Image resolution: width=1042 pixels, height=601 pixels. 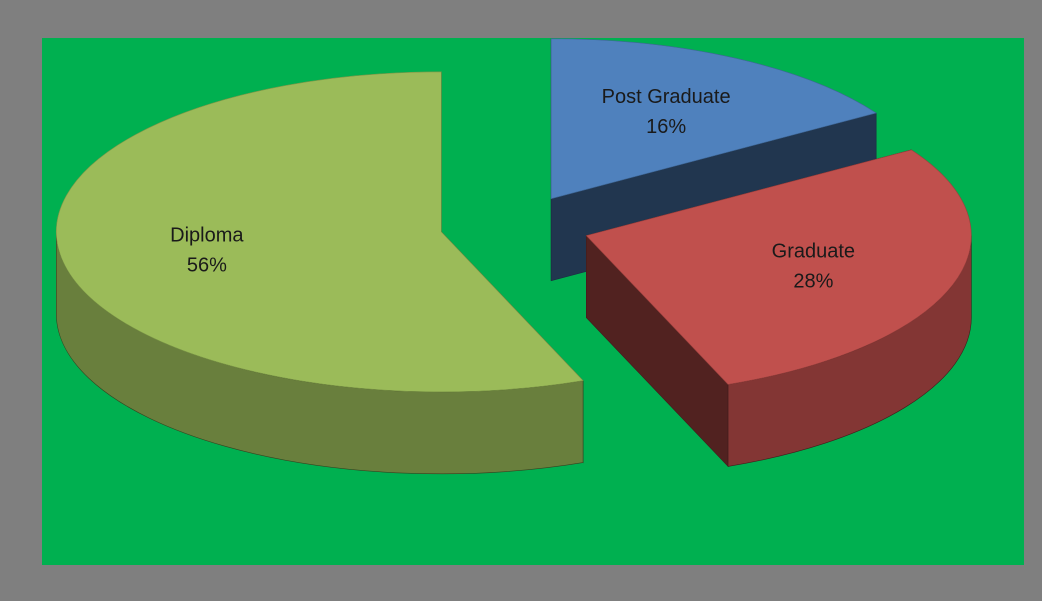 I want to click on slice-label: Diploma, so click(x=207, y=236).